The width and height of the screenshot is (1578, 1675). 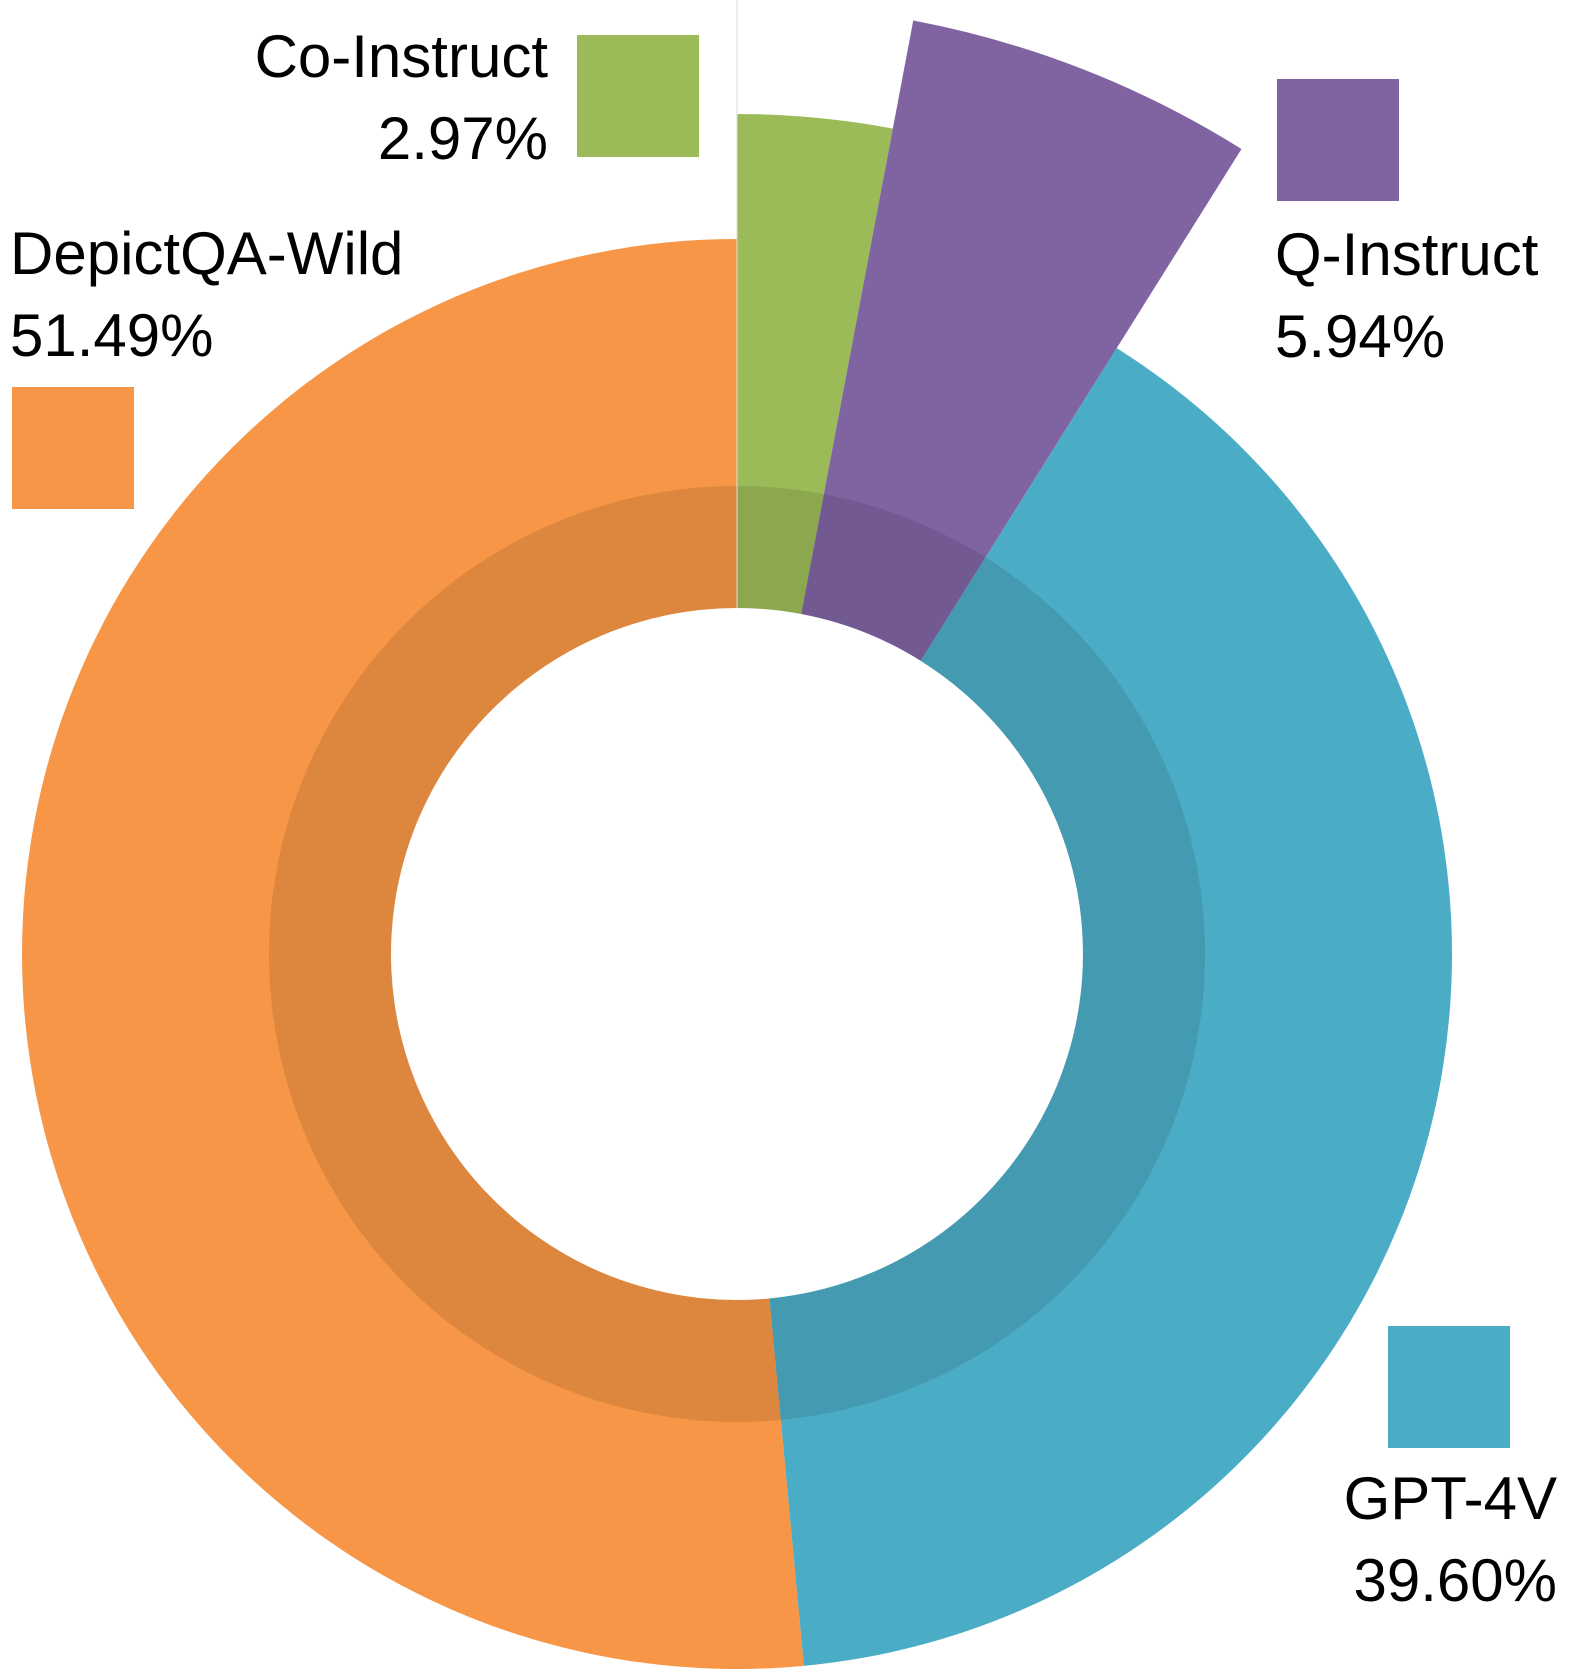 What do you see at coordinates (73, 448) in the screenshot?
I see `legend-swatch-depictqa-wild` at bounding box center [73, 448].